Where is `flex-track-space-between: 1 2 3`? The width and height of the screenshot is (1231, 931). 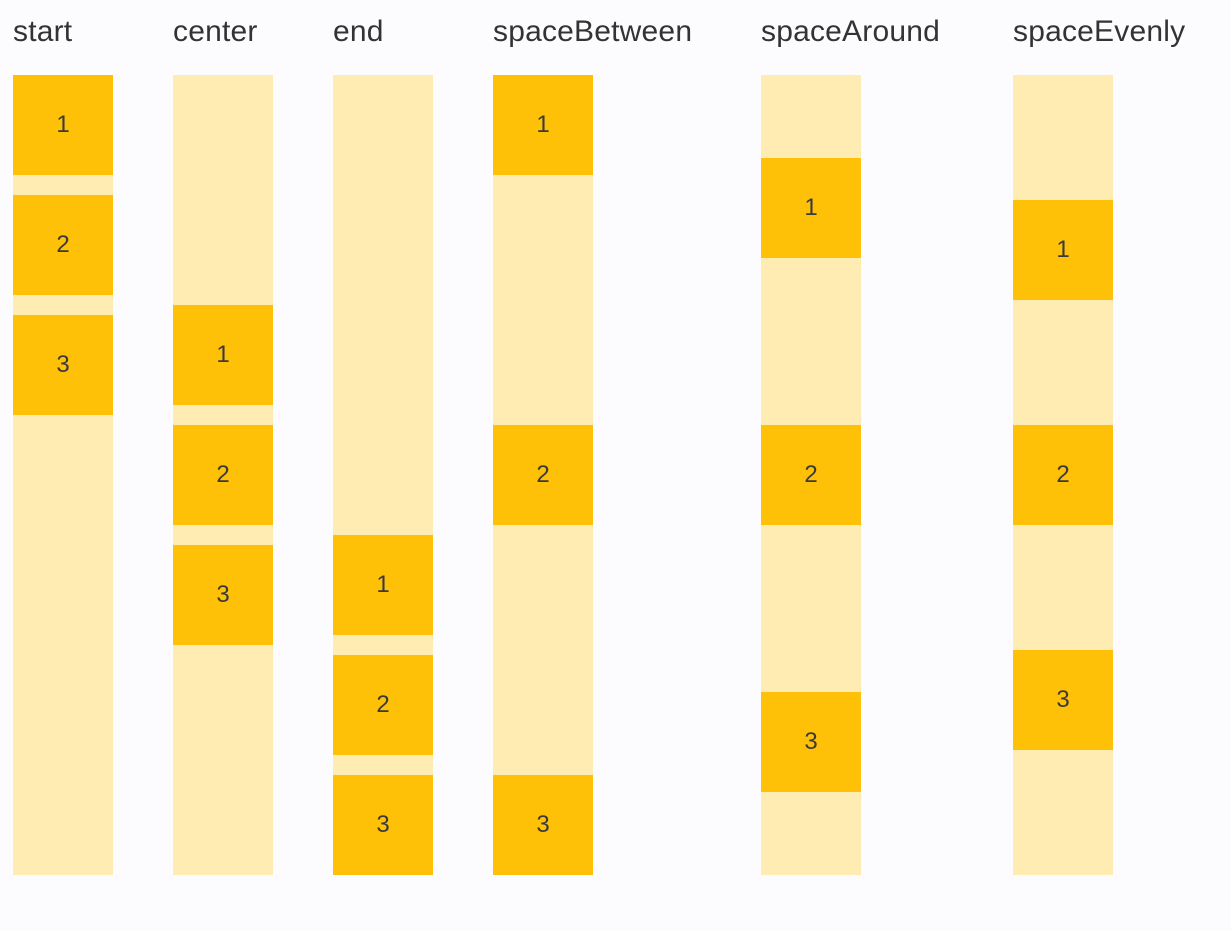
flex-track-space-between: 1 2 3 is located at coordinates (543, 475).